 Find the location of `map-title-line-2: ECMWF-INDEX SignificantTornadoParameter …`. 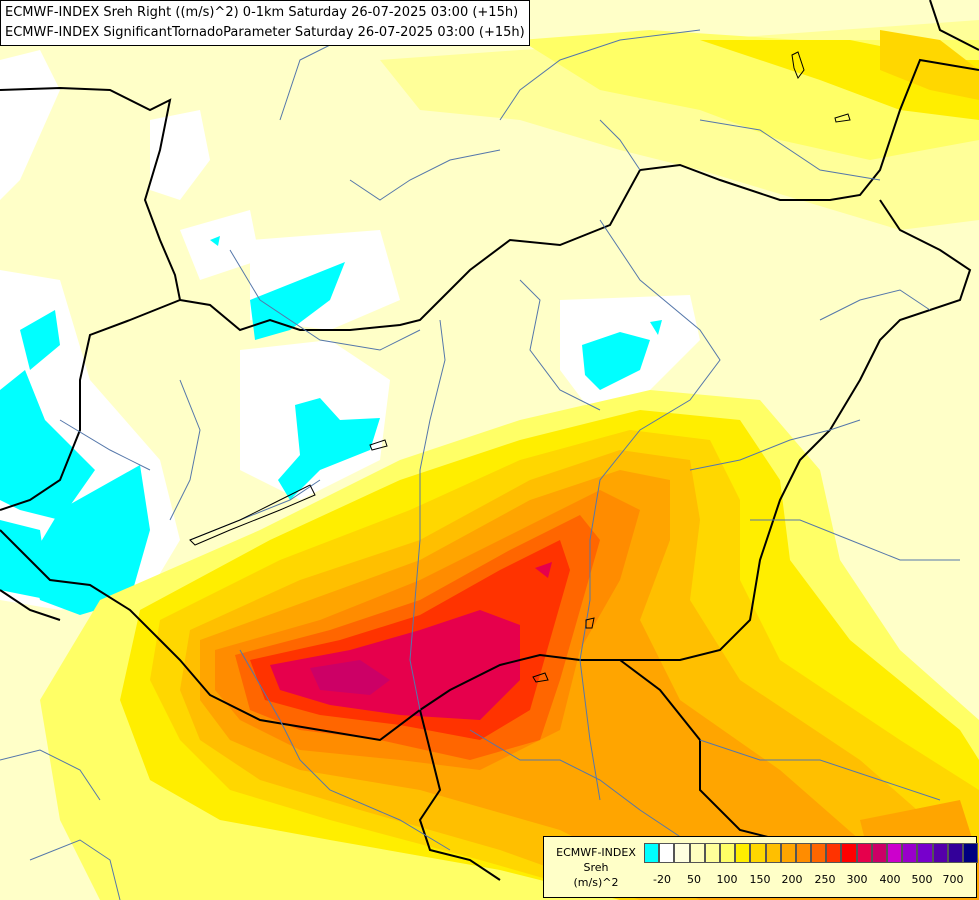

map-title-line-2: ECMWF-INDEX SignificantTornadoParameter … is located at coordinates (265, 32).